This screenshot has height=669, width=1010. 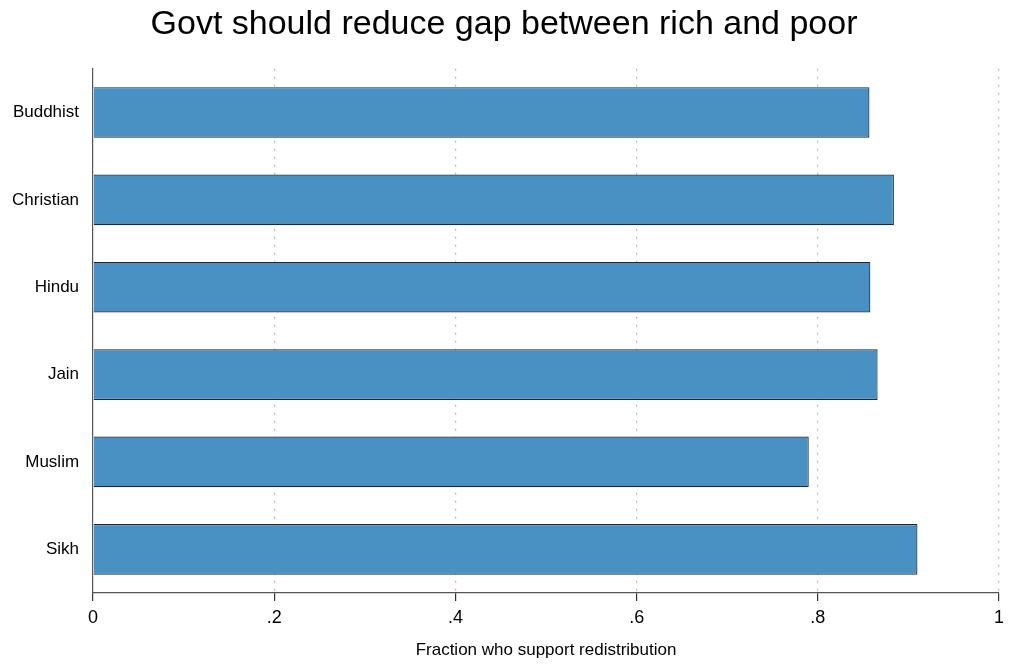 I want to click on x-tick-label: .6, so click(x=637, y=616).